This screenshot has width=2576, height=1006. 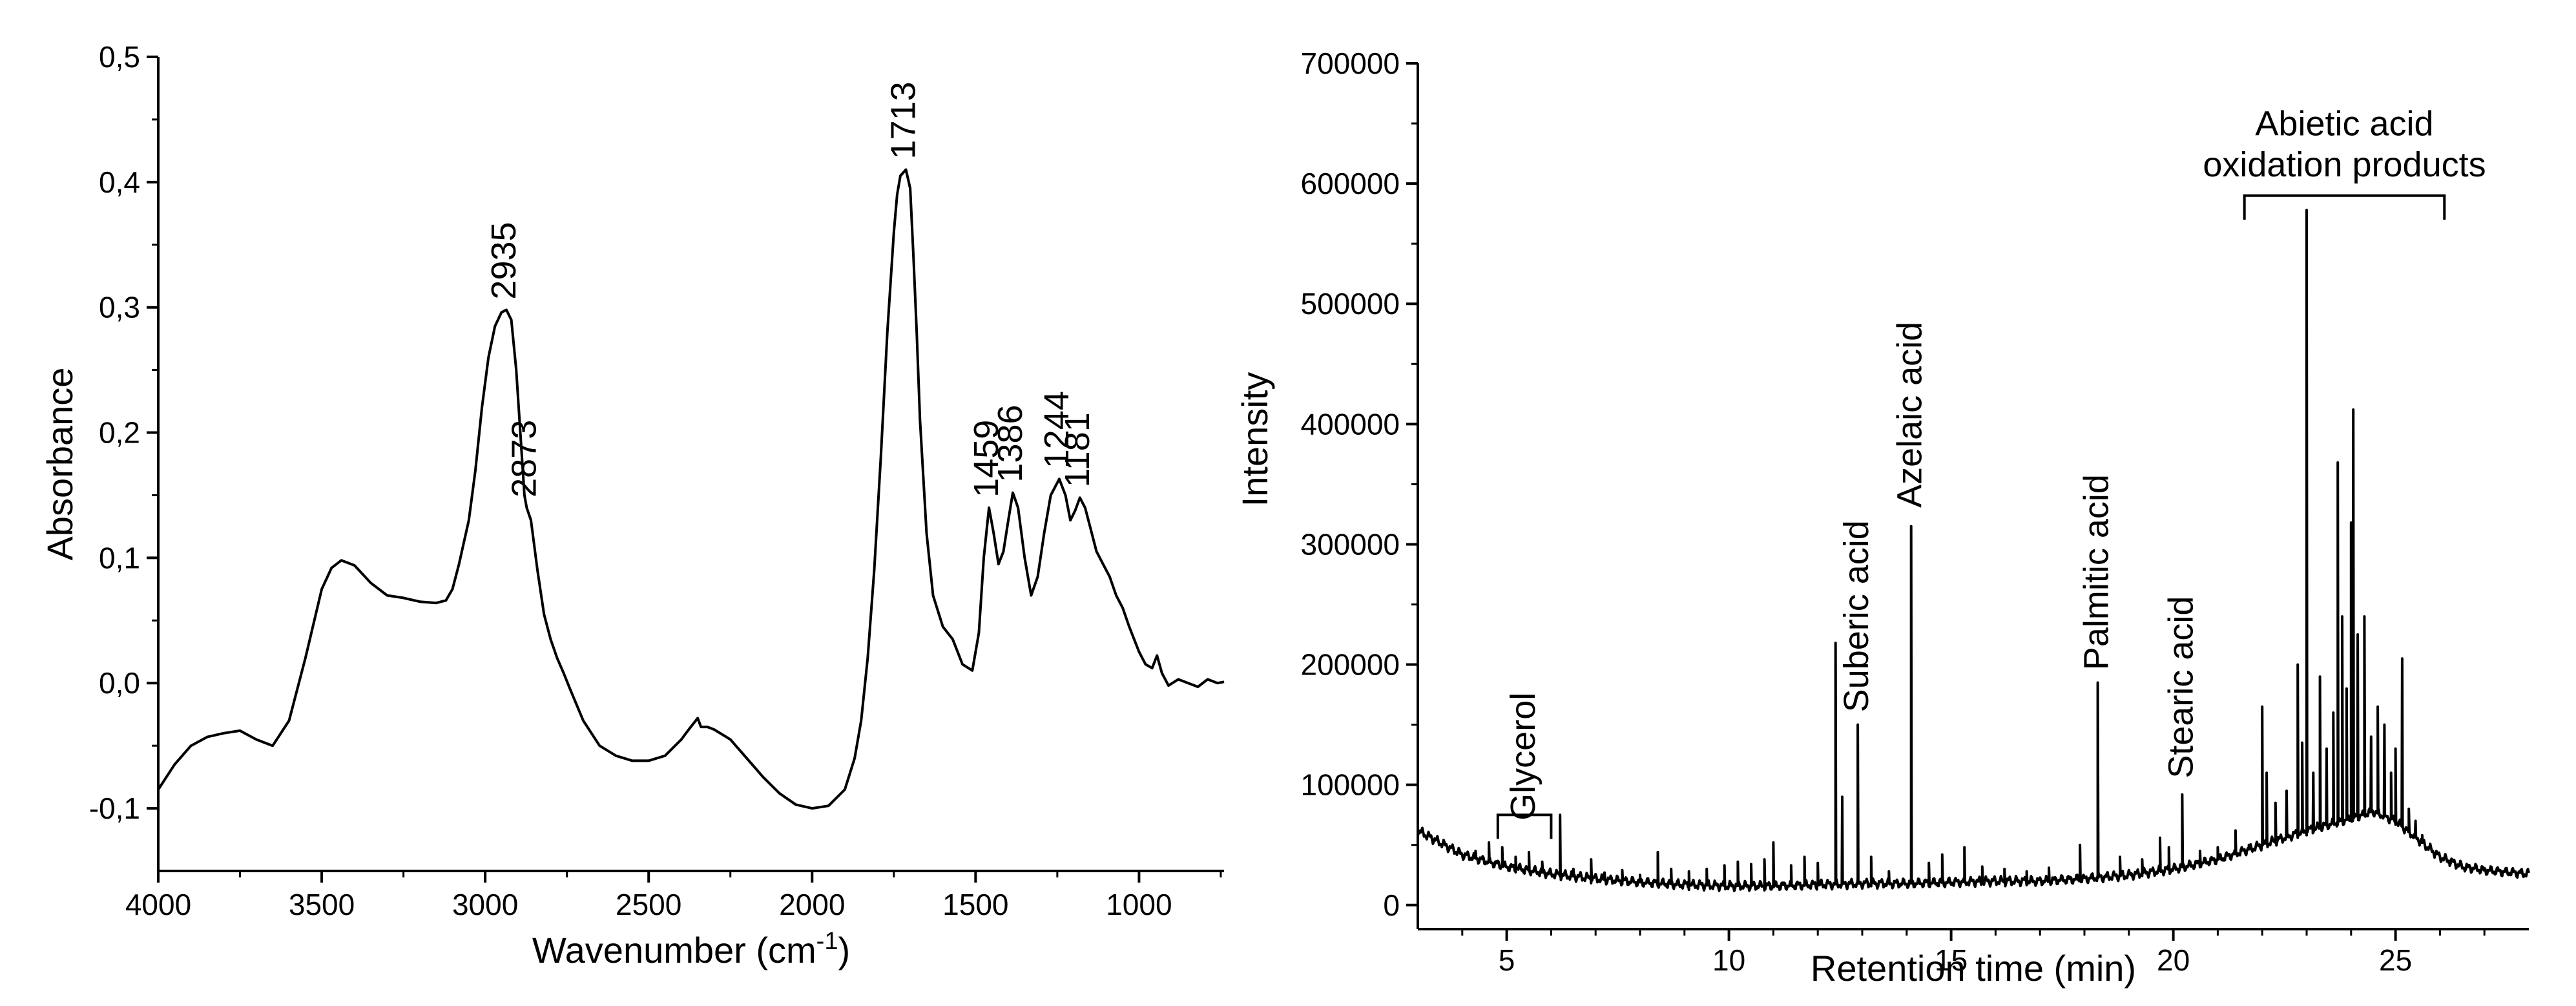 I want to click on ftir-y-tick-label: 0,1, so click(x=119, y=557).